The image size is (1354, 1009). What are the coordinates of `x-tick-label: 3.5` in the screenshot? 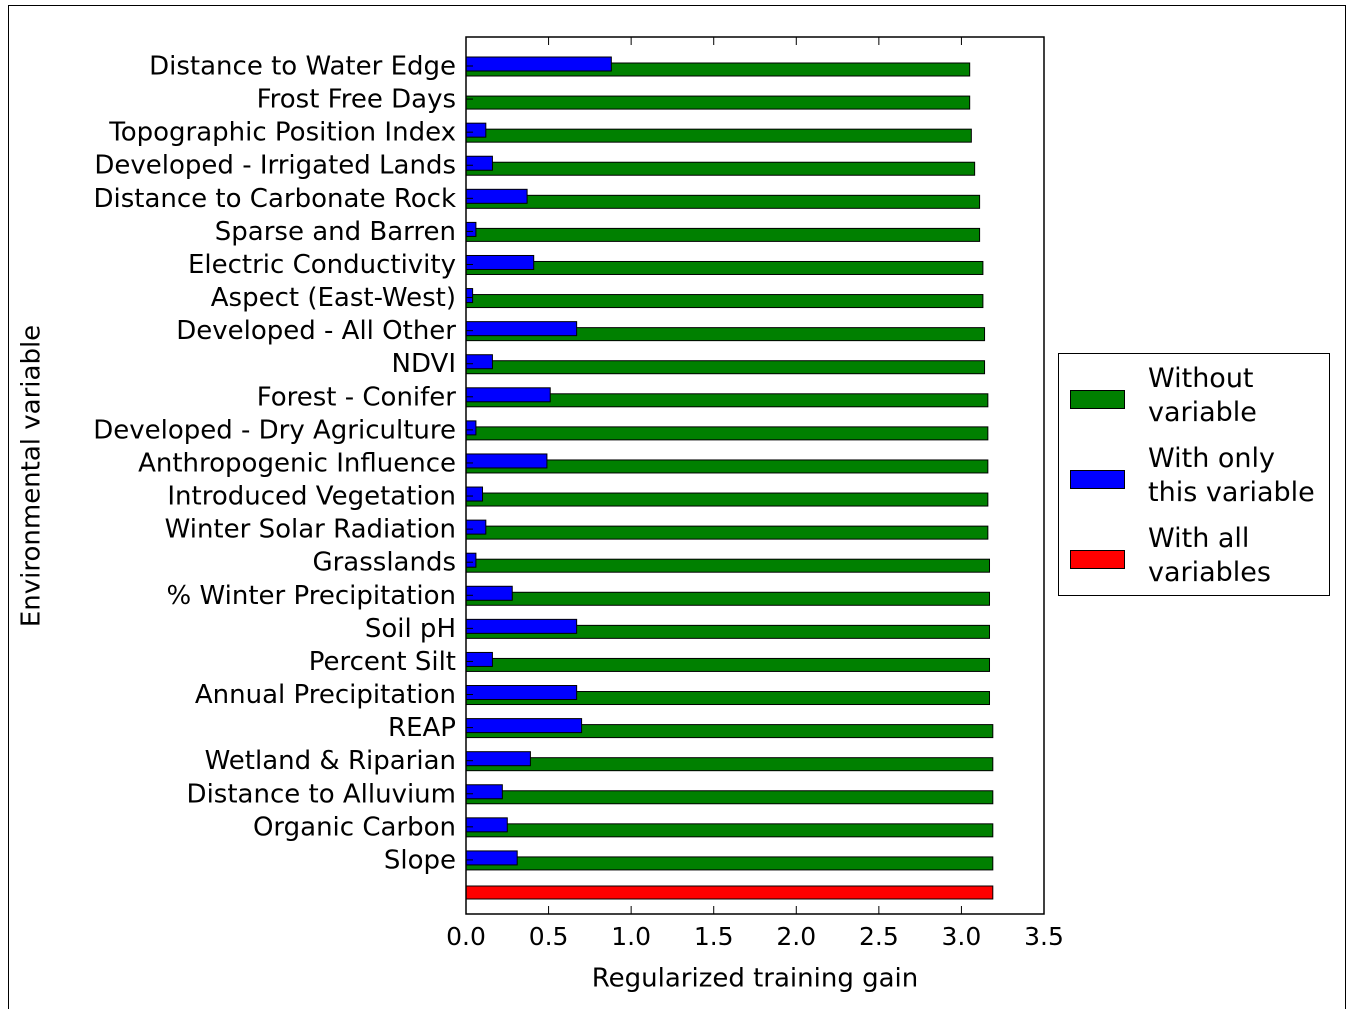 It's located at (1044, 936).